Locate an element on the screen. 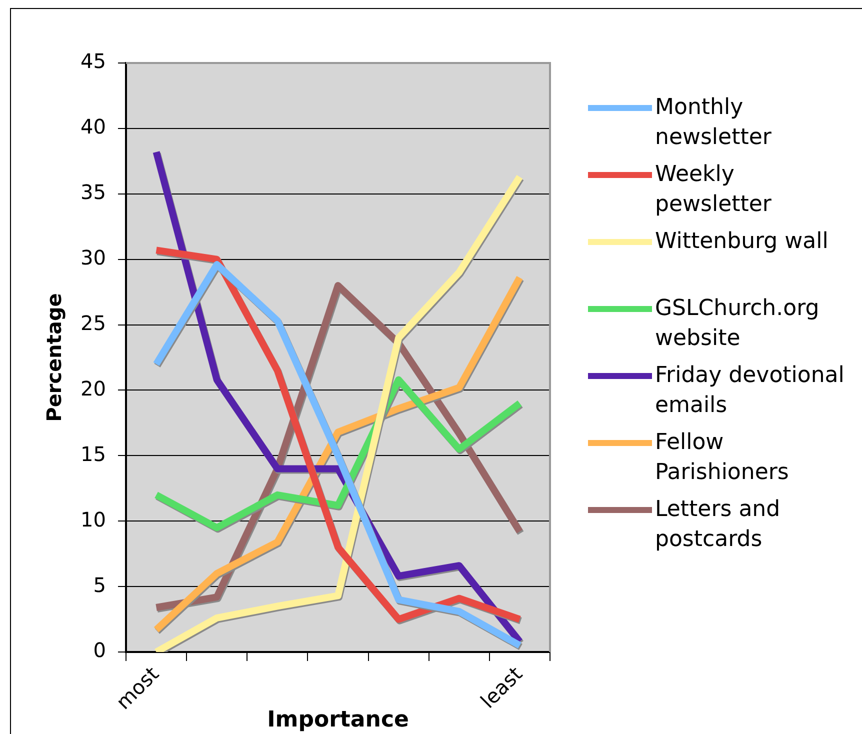 This screenshot has width=862, height=734. y-tick-label: 5 is located at coordinates (99, 584).